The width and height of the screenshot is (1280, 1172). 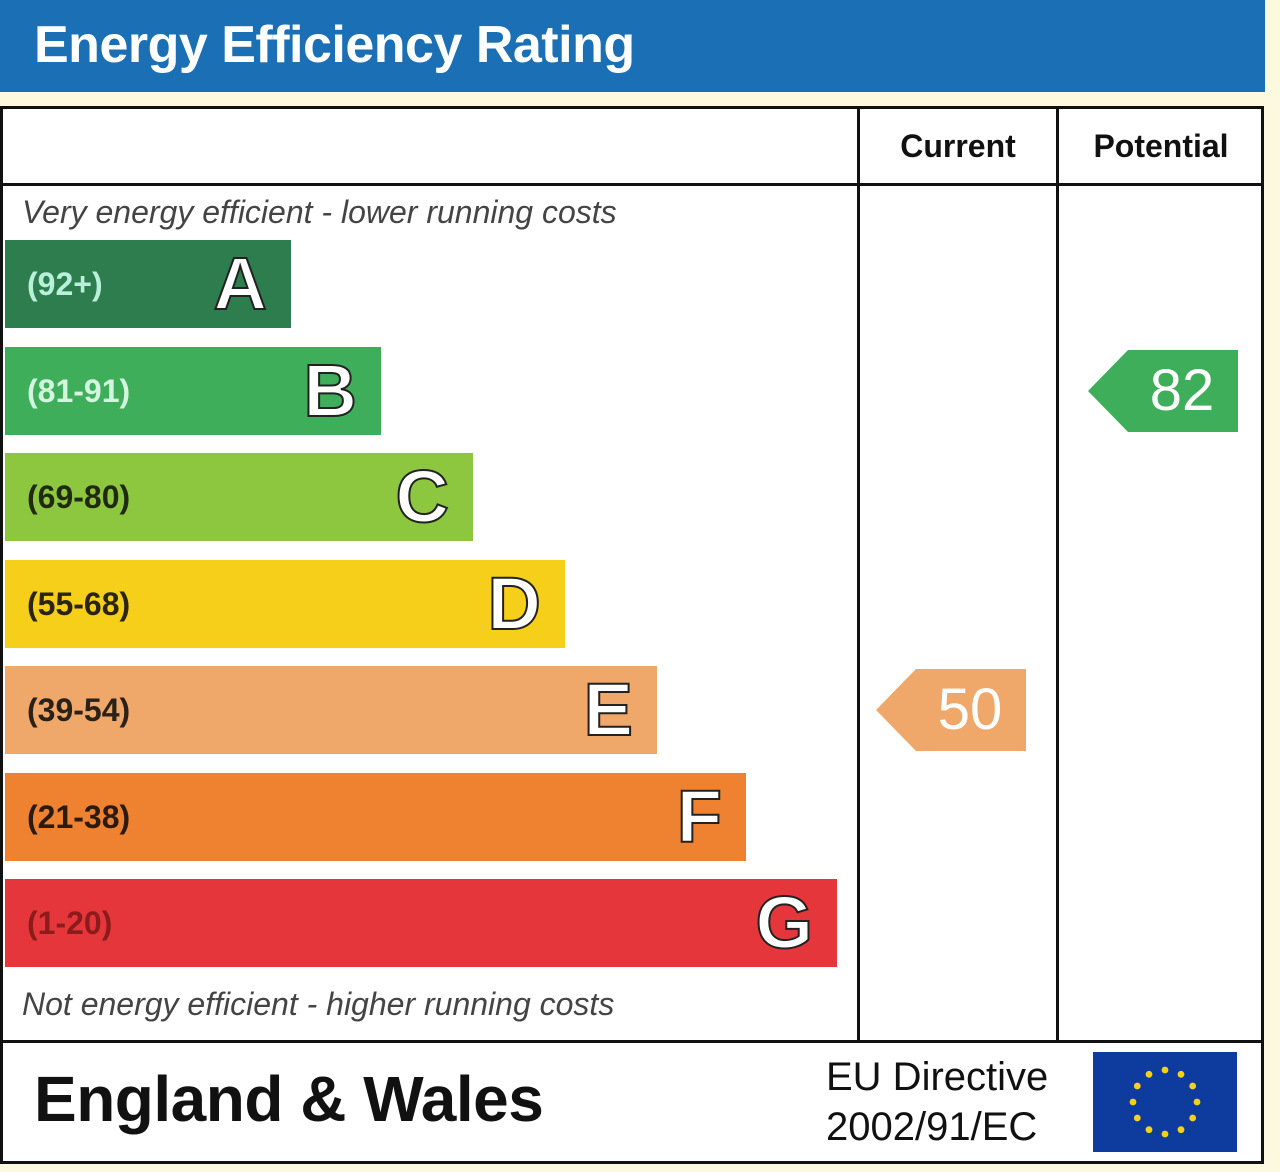 What do you see at coordinates (932, 1127) in the screenshot?
I see `directive-line-2: 2002/91/EC` at bounding box center [932, 1127].